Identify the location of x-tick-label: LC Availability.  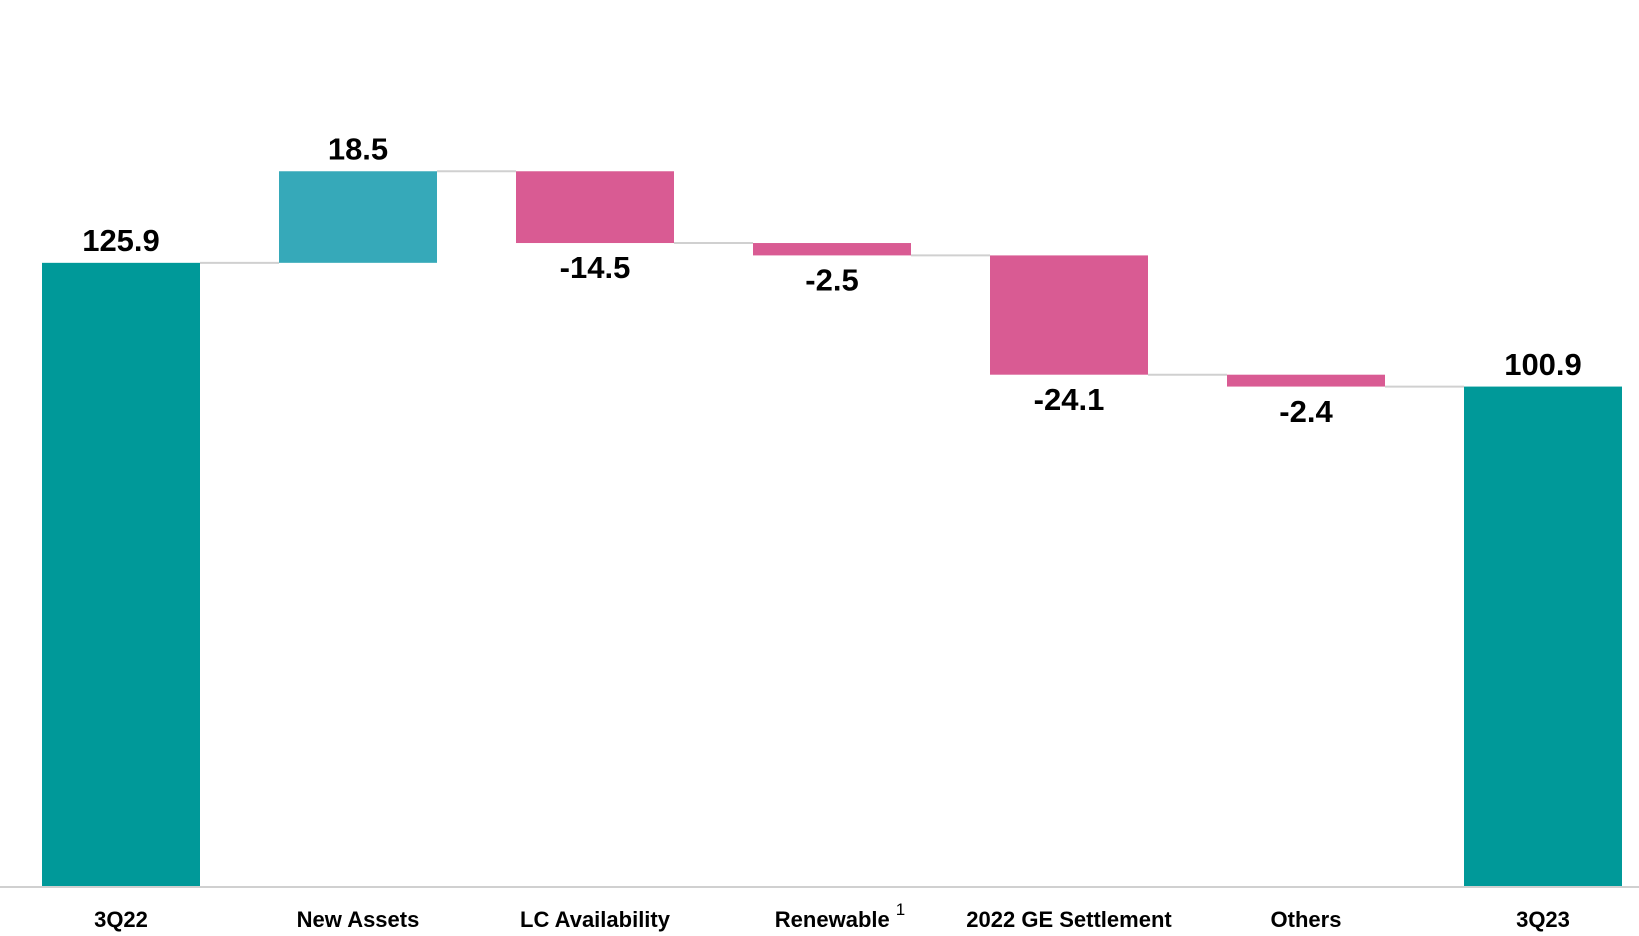
(595, 919).